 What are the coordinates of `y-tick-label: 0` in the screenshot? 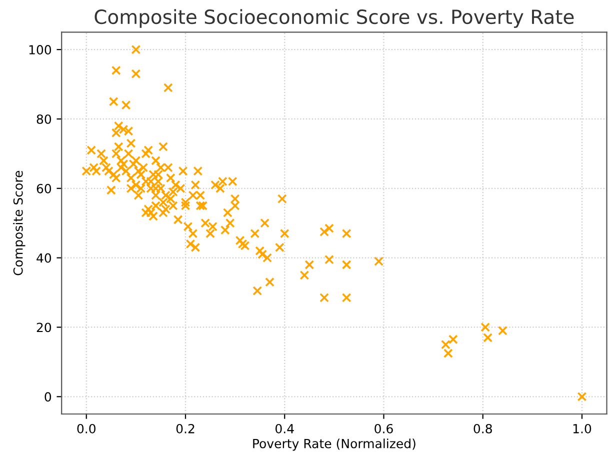 It's located at (48, 397).